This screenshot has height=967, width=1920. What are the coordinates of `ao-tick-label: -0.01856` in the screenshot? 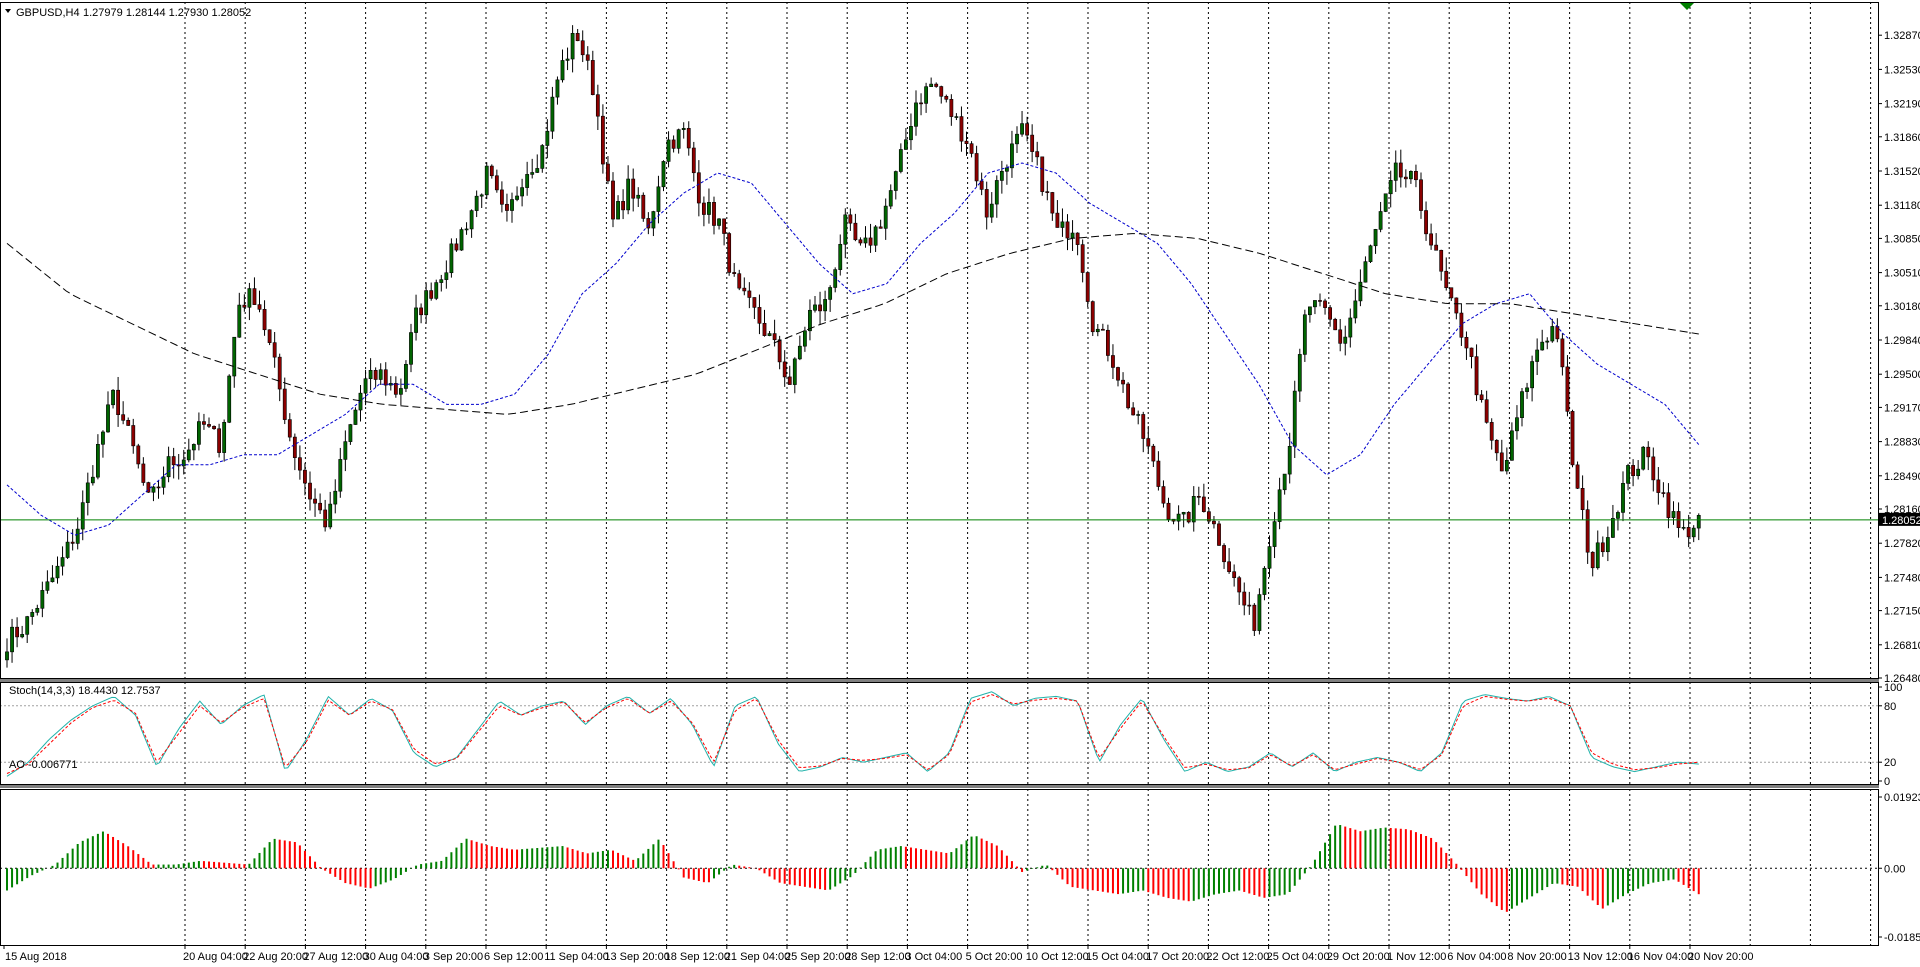 It's located at (1902, 938).